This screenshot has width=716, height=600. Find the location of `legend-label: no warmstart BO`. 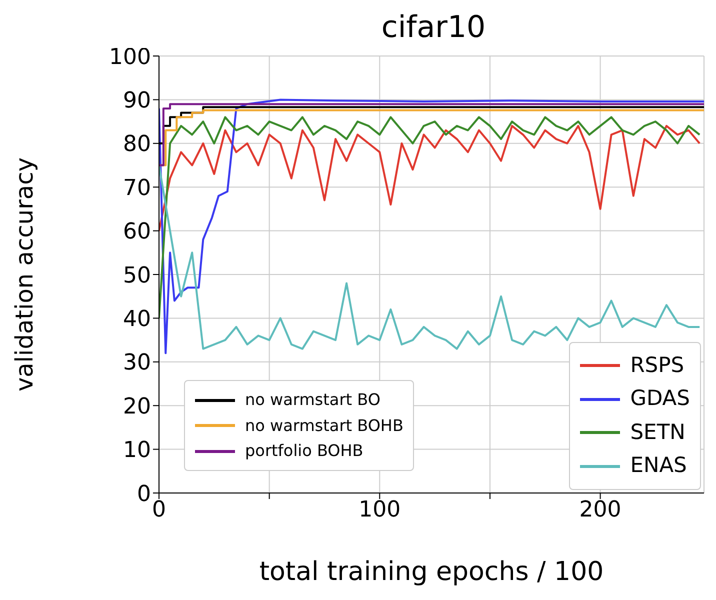

legend-label: no warmstart BO is located at coordinates (312, 400).